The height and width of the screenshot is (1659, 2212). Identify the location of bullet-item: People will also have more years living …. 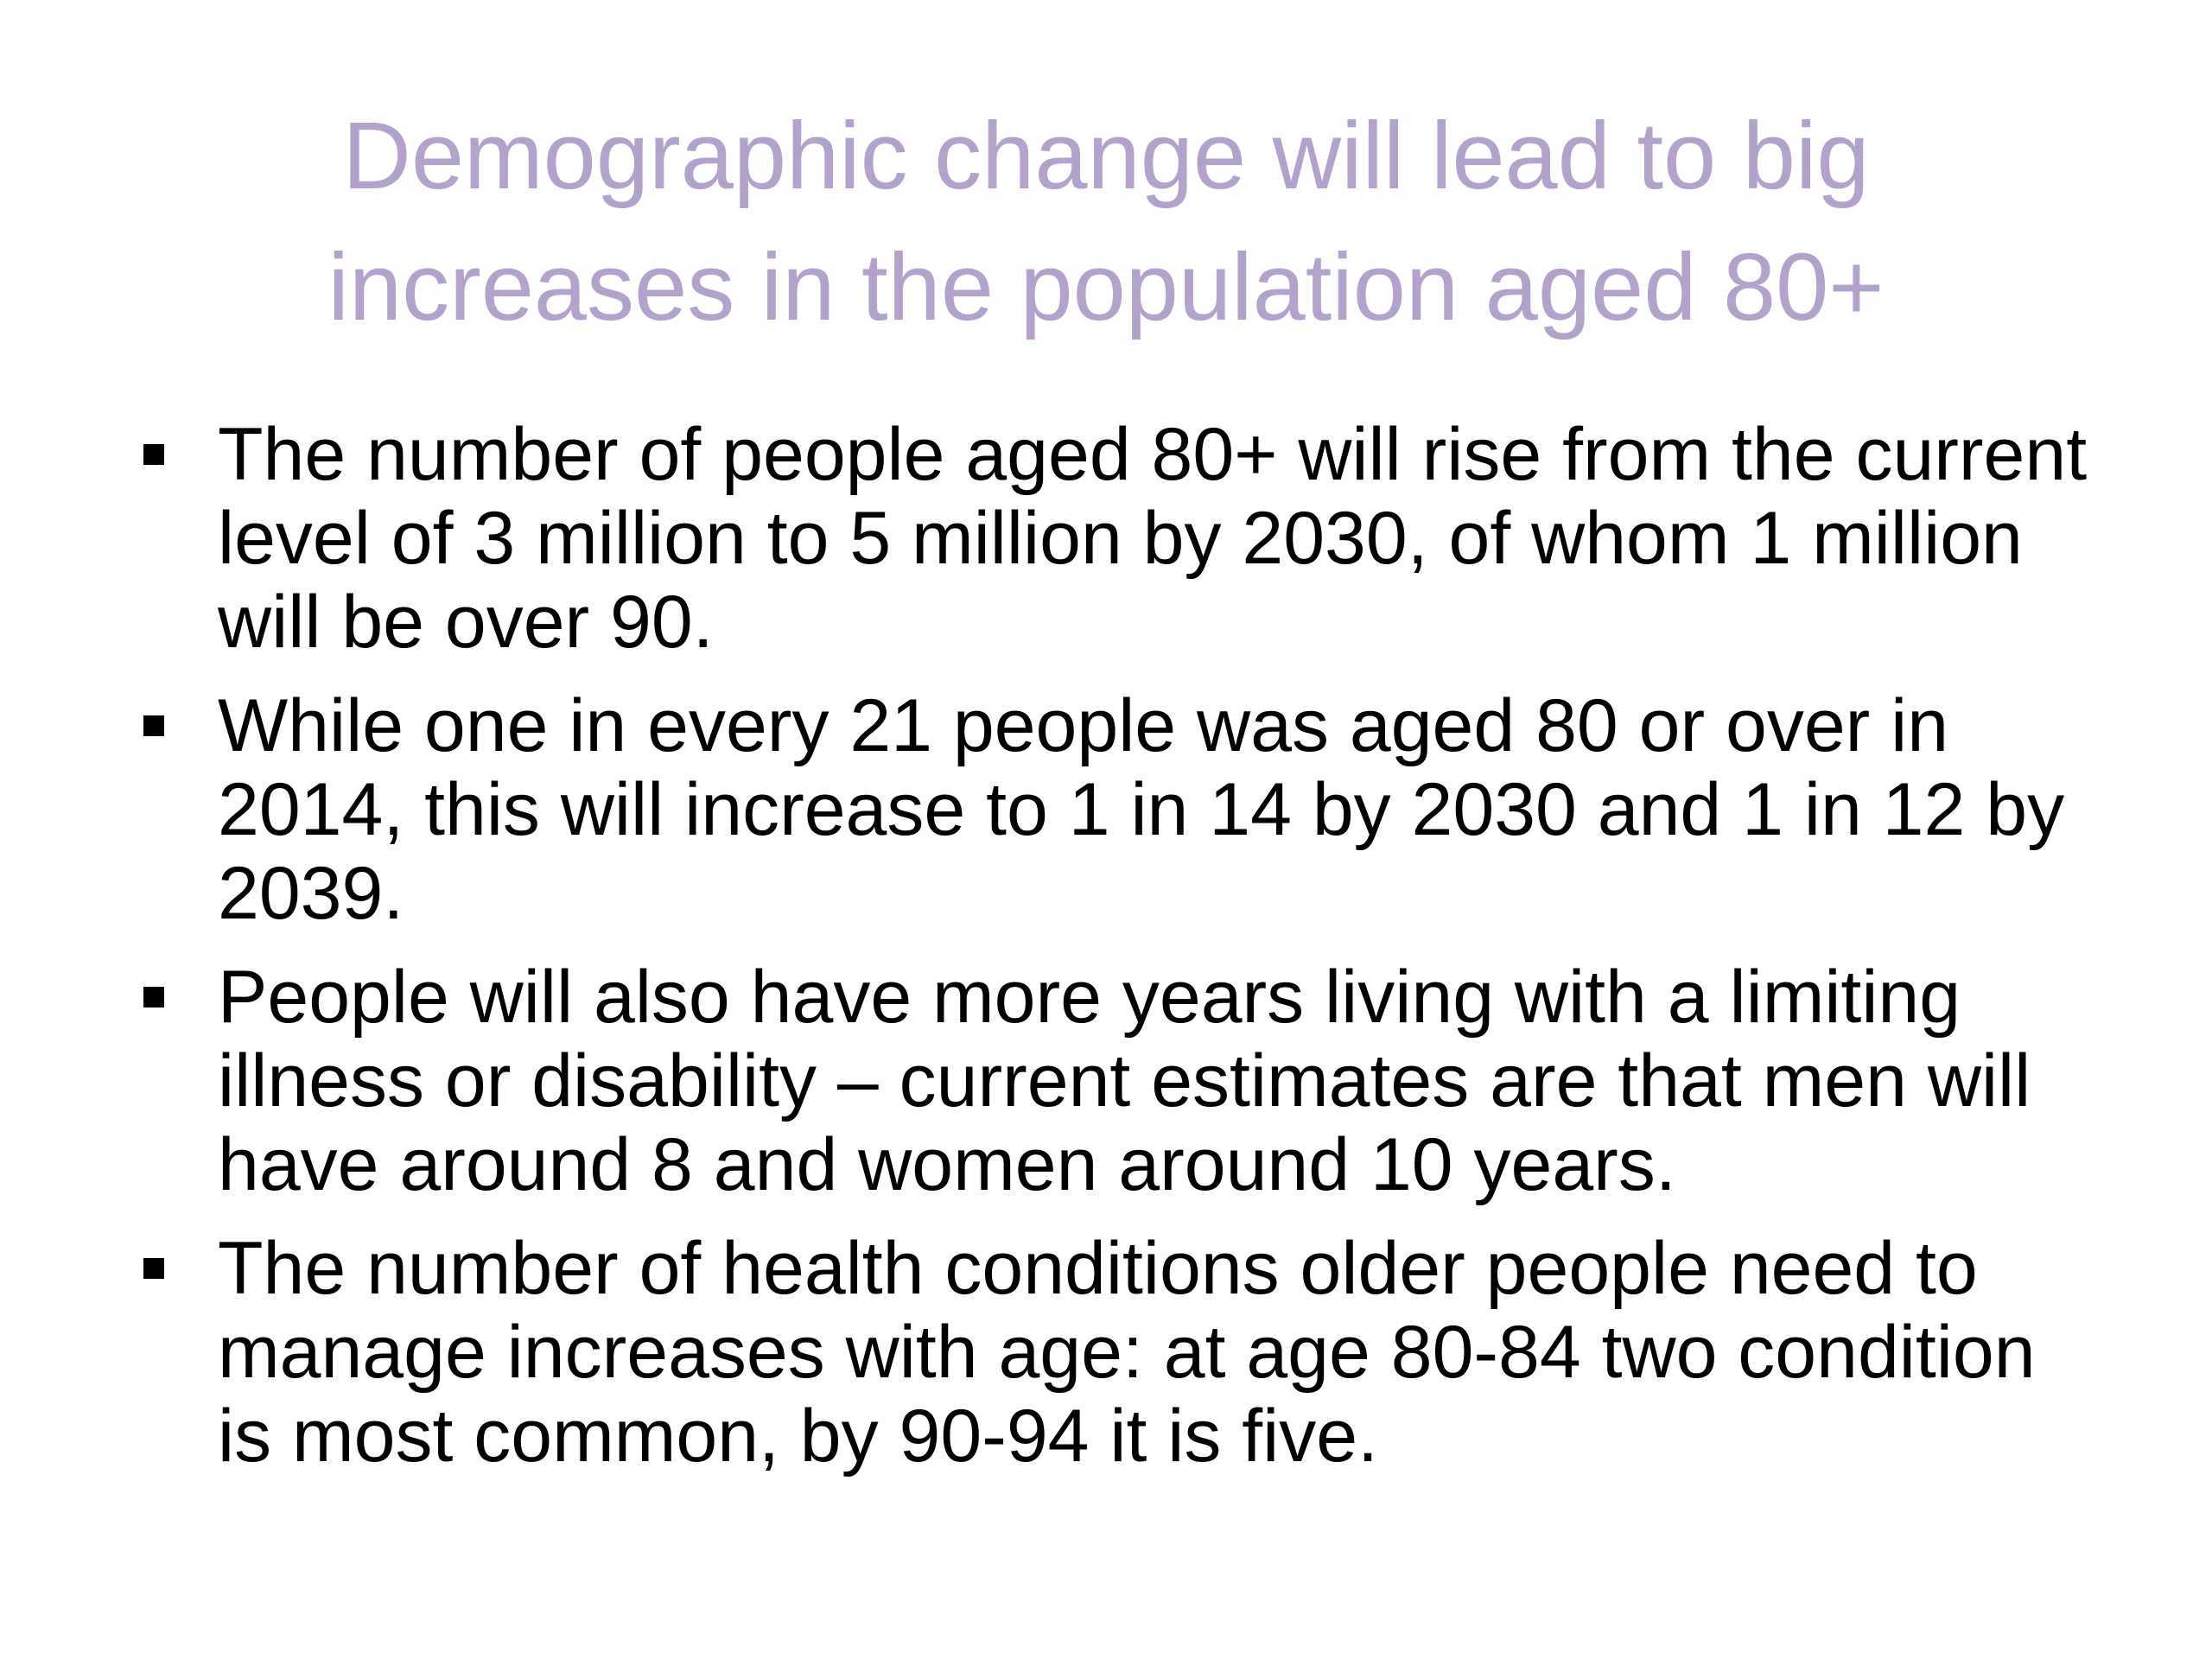
(1123, 1081).